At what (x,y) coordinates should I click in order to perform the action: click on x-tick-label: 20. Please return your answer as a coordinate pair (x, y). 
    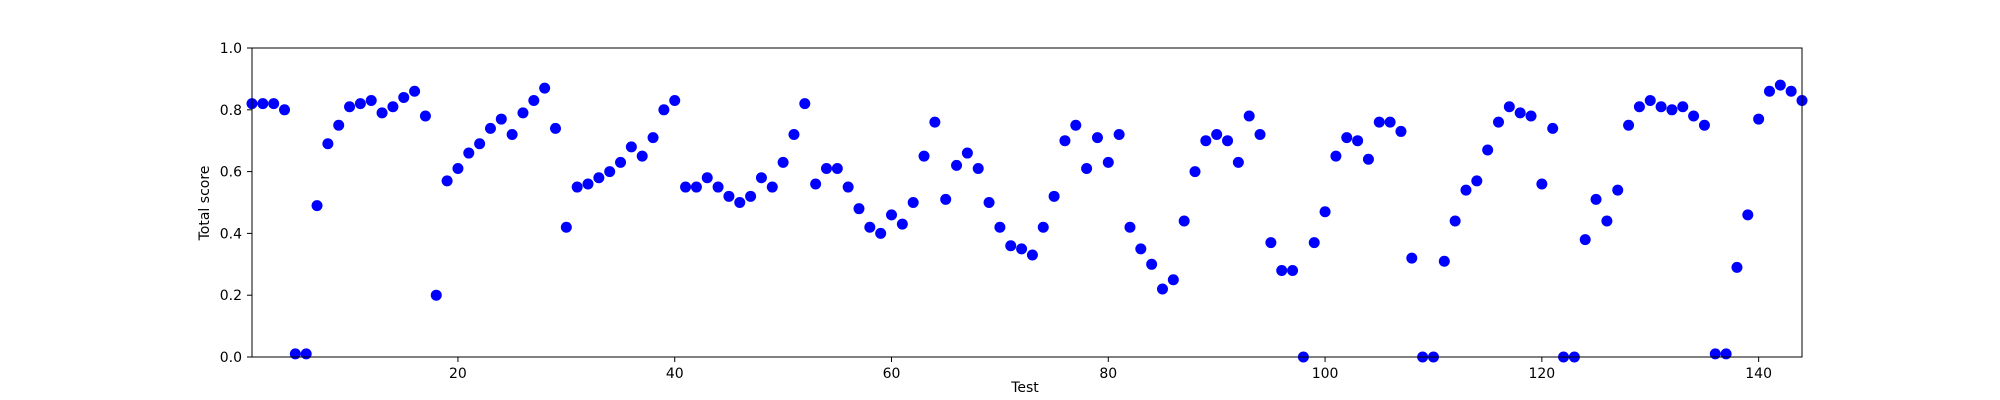
    Looking at the image, I should click on (458, 374).